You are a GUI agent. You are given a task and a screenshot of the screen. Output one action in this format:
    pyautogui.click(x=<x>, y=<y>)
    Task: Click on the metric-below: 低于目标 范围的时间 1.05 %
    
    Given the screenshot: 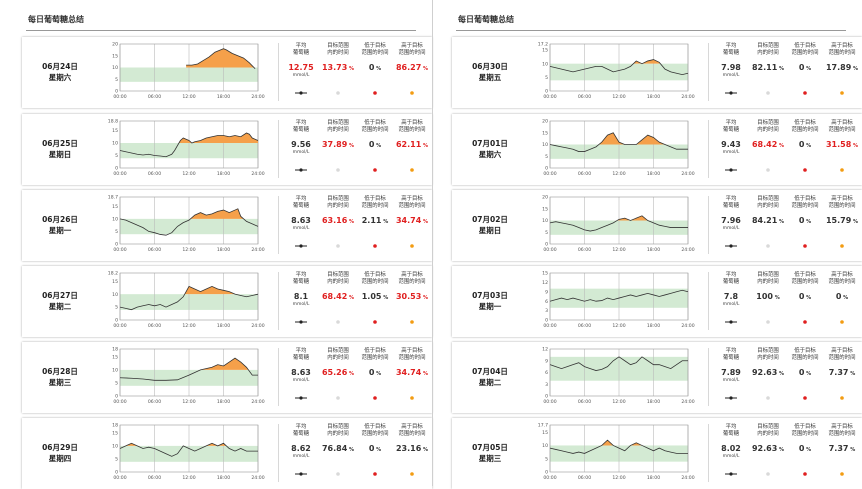 What is the action you would take?
    pyautogui.click(x=375, y=298)
    